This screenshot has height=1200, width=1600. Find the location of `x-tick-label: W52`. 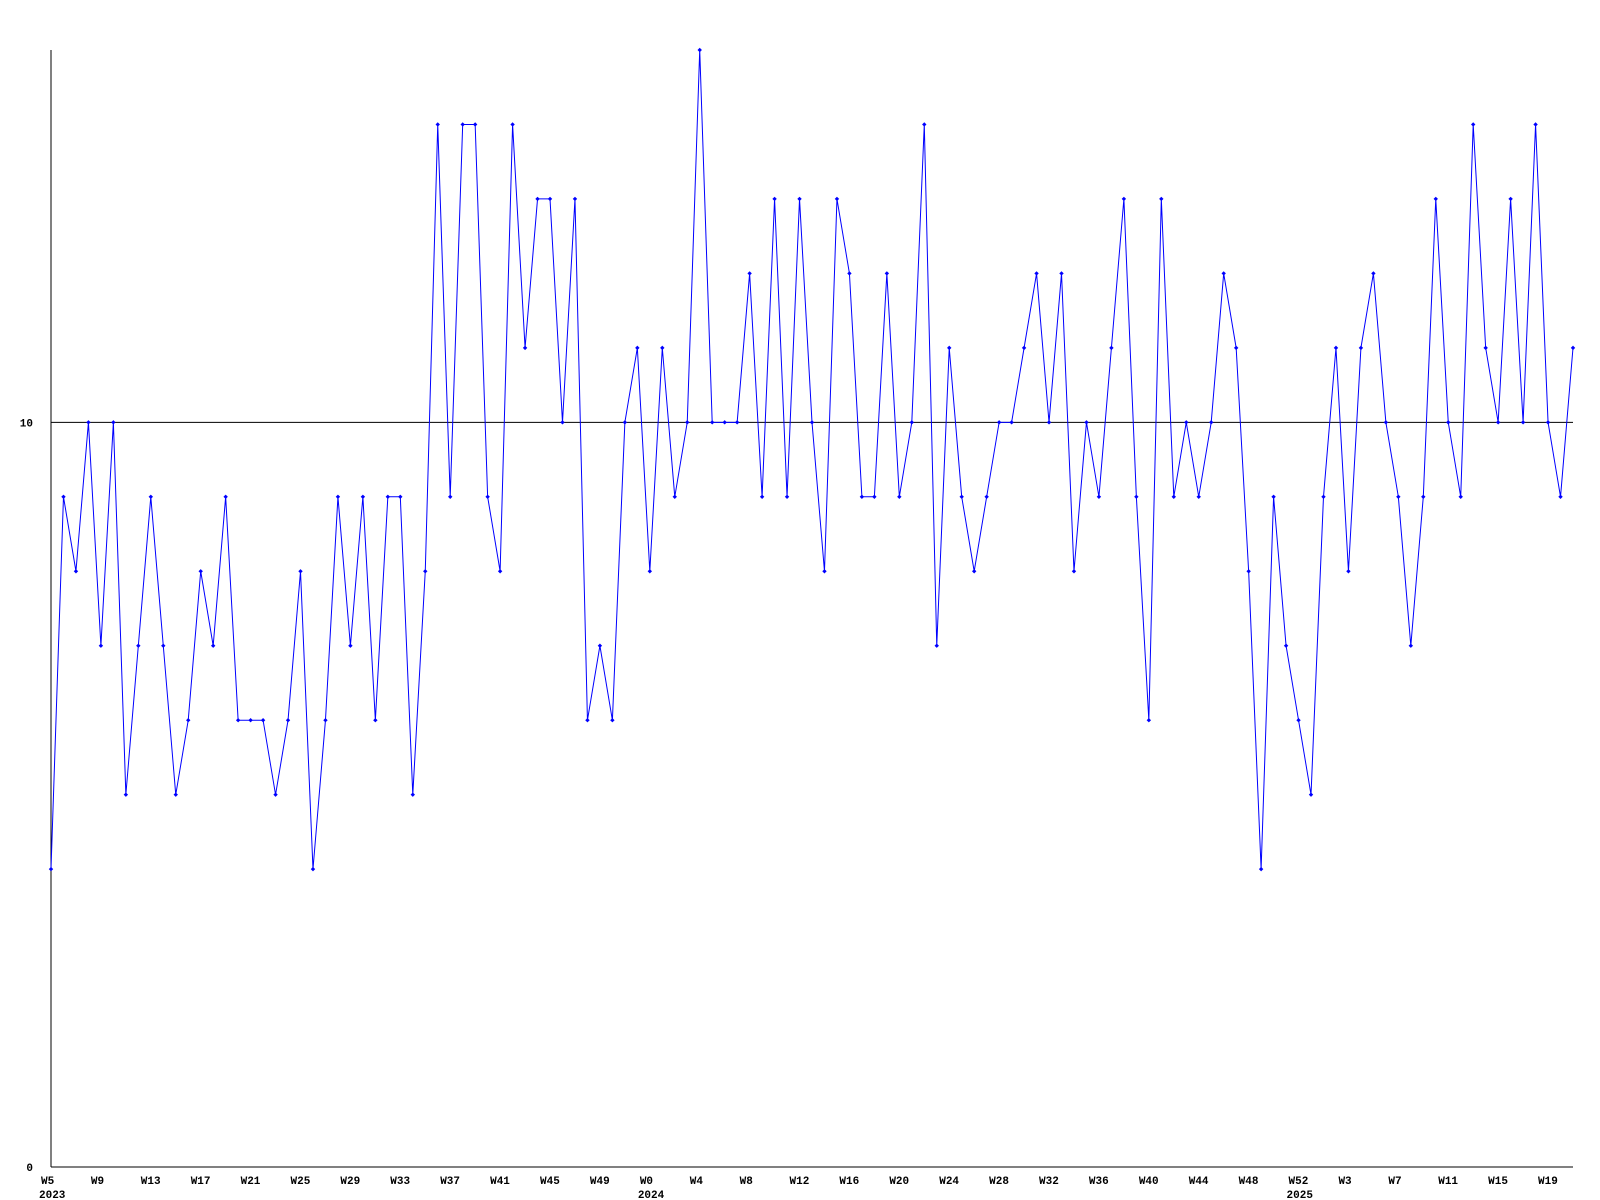

x-tick-label: W52 is located at coordinates (1299, 1182).